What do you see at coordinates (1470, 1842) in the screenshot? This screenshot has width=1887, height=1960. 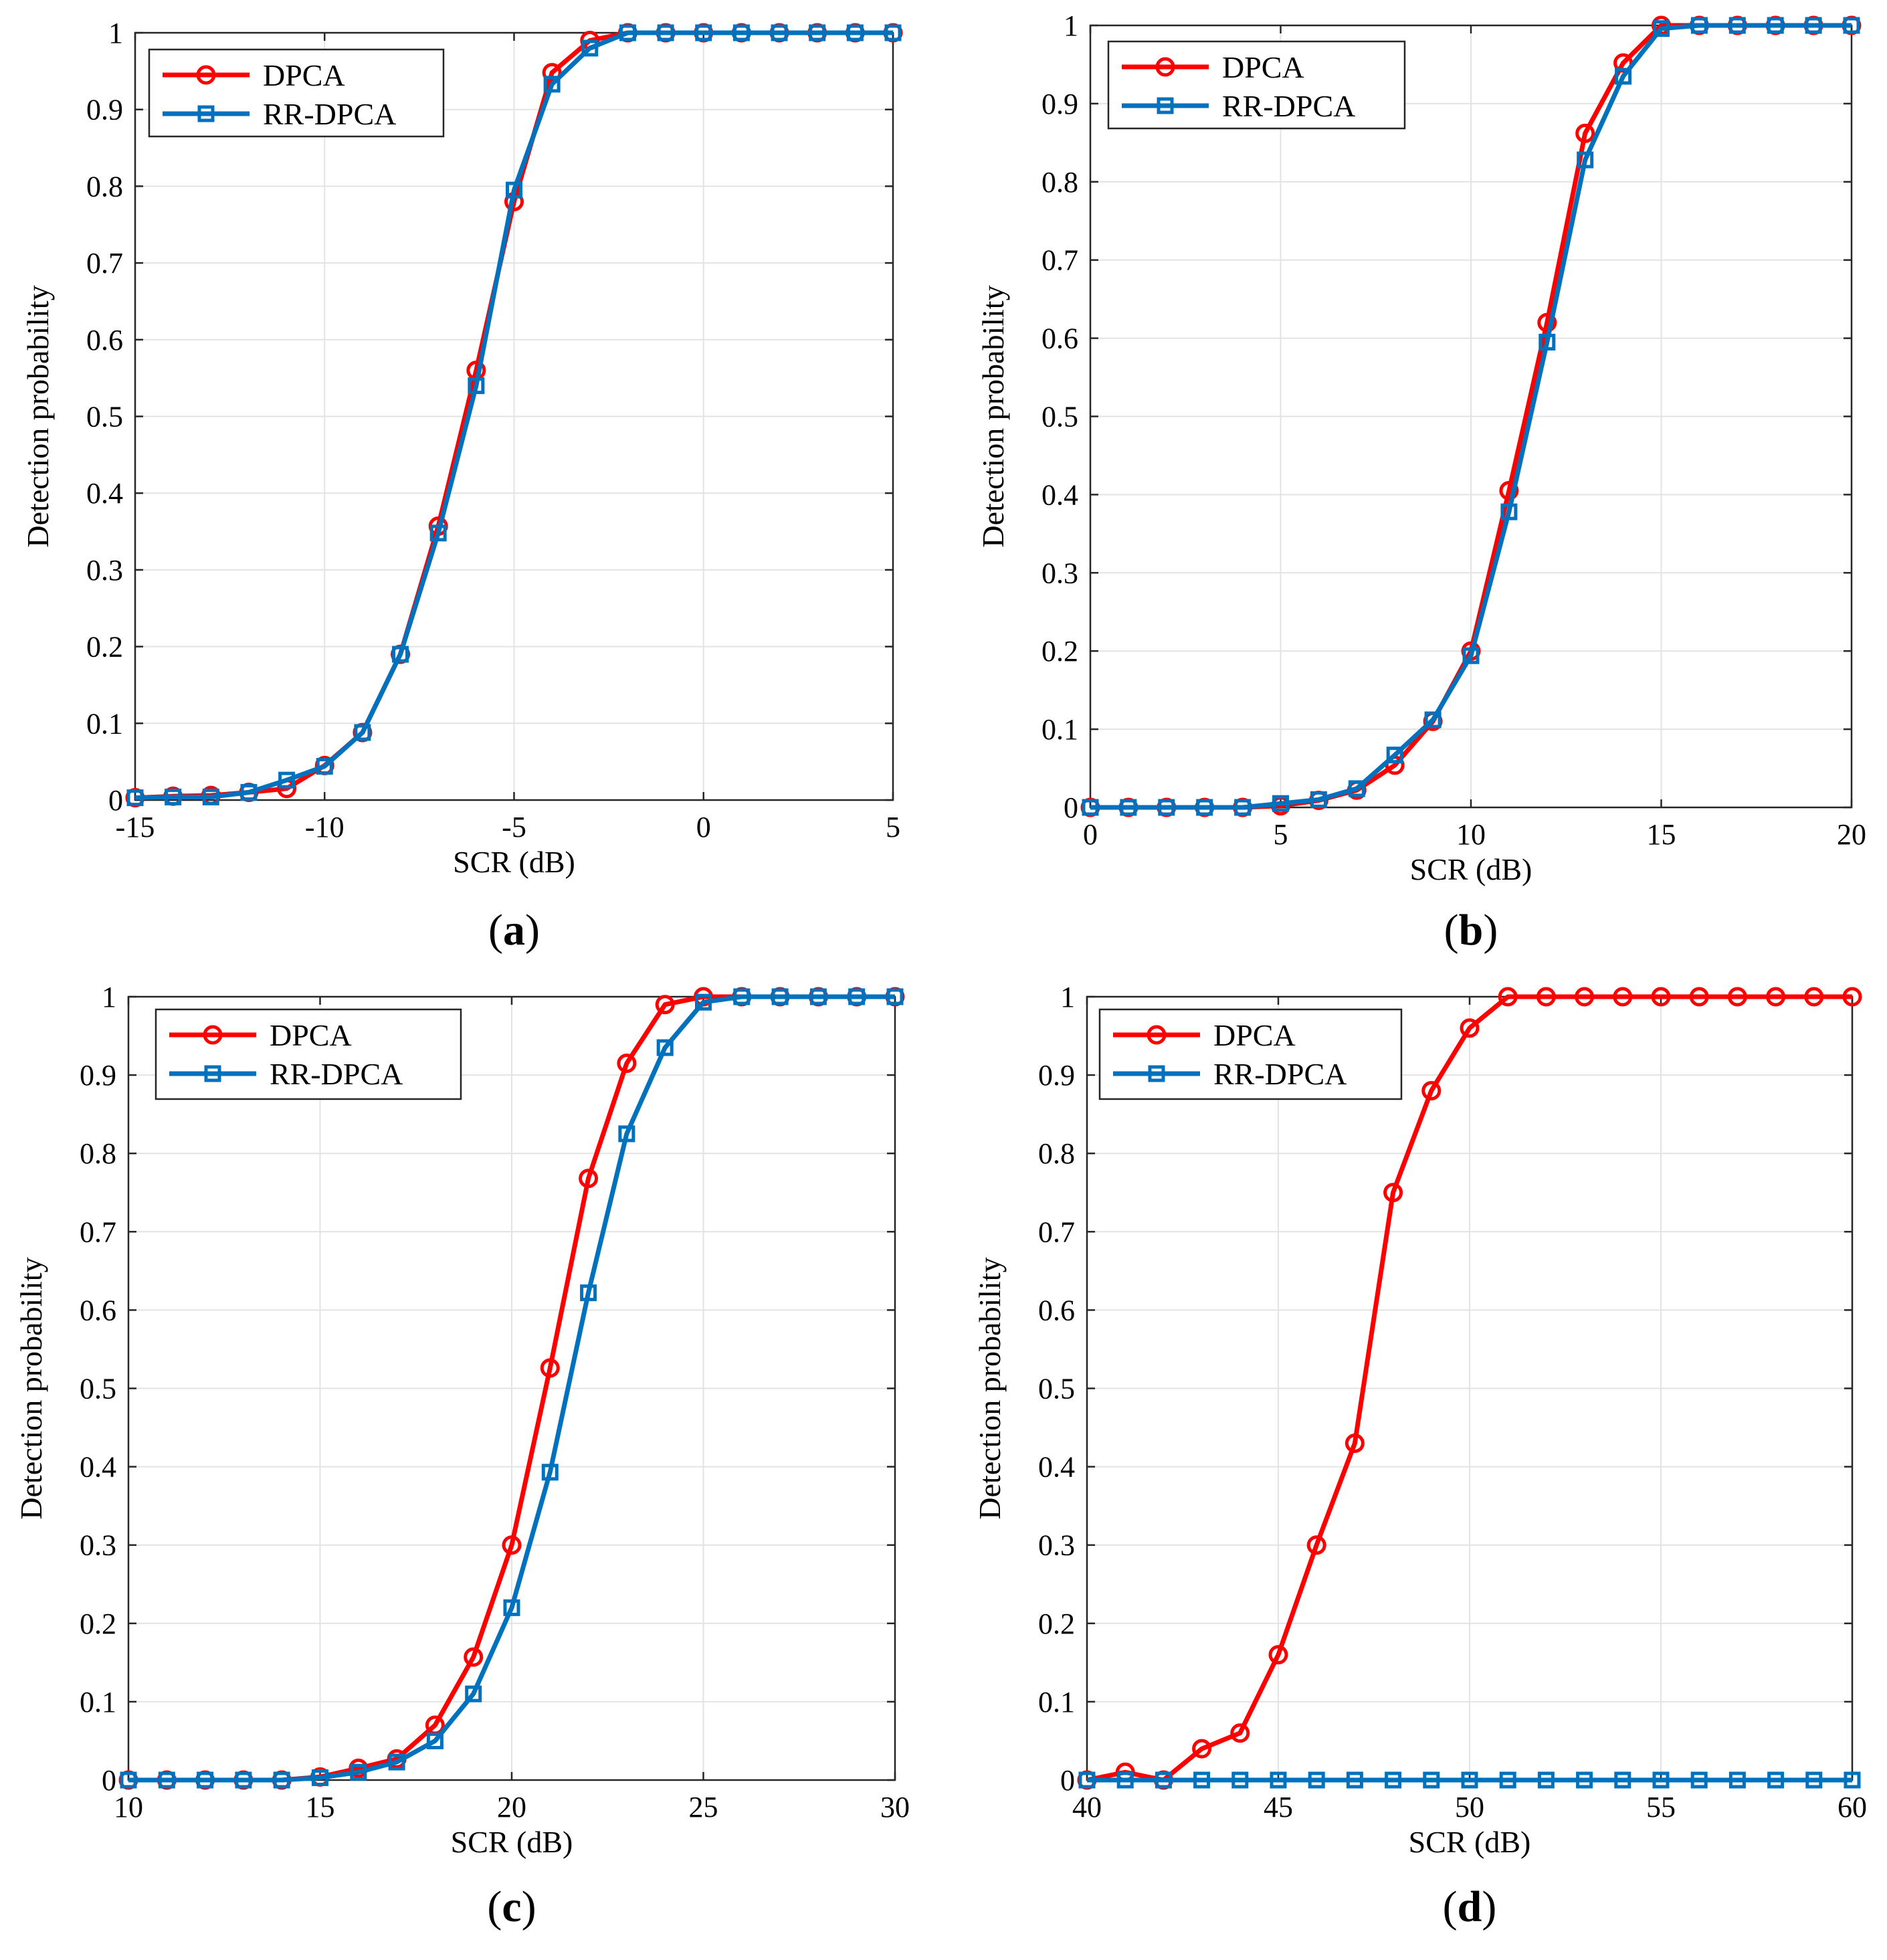 I see `panel-d-x-axis-label: SCR (dB)` at bounding box center [1470, 1842].